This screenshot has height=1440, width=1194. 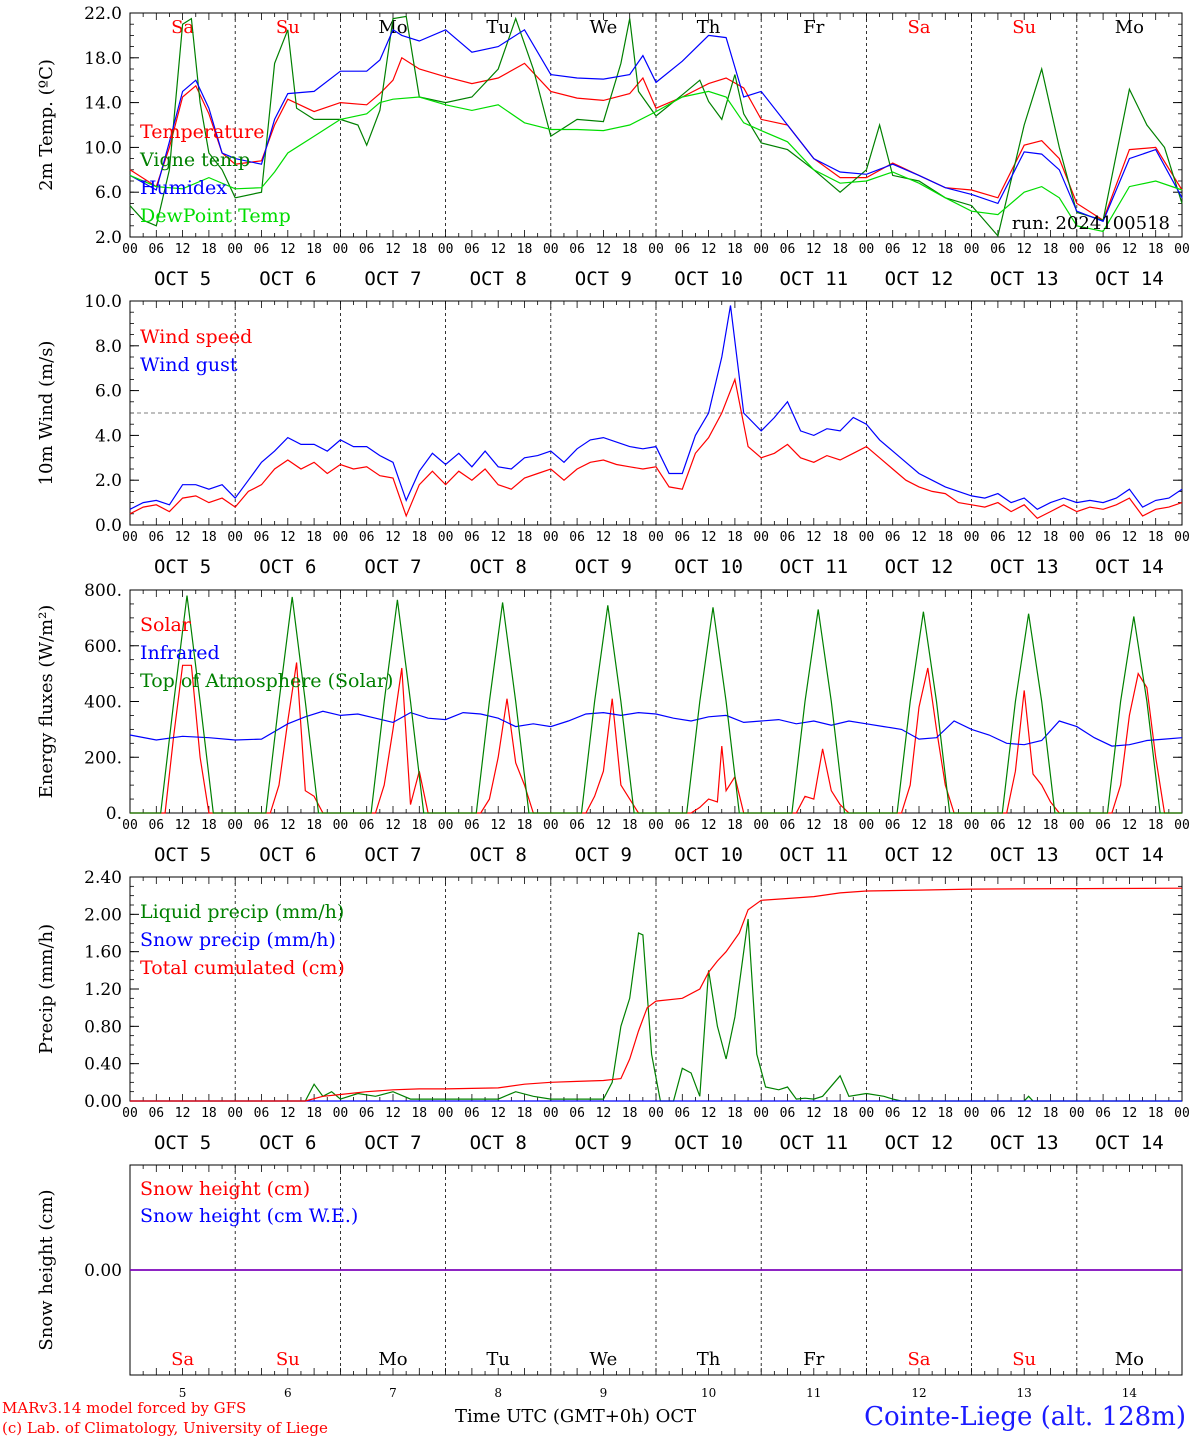 What do you see at coordinates (392, 279) in the screenshot?
I see `date-label: OCT 7` at bounding box center [392, 279].